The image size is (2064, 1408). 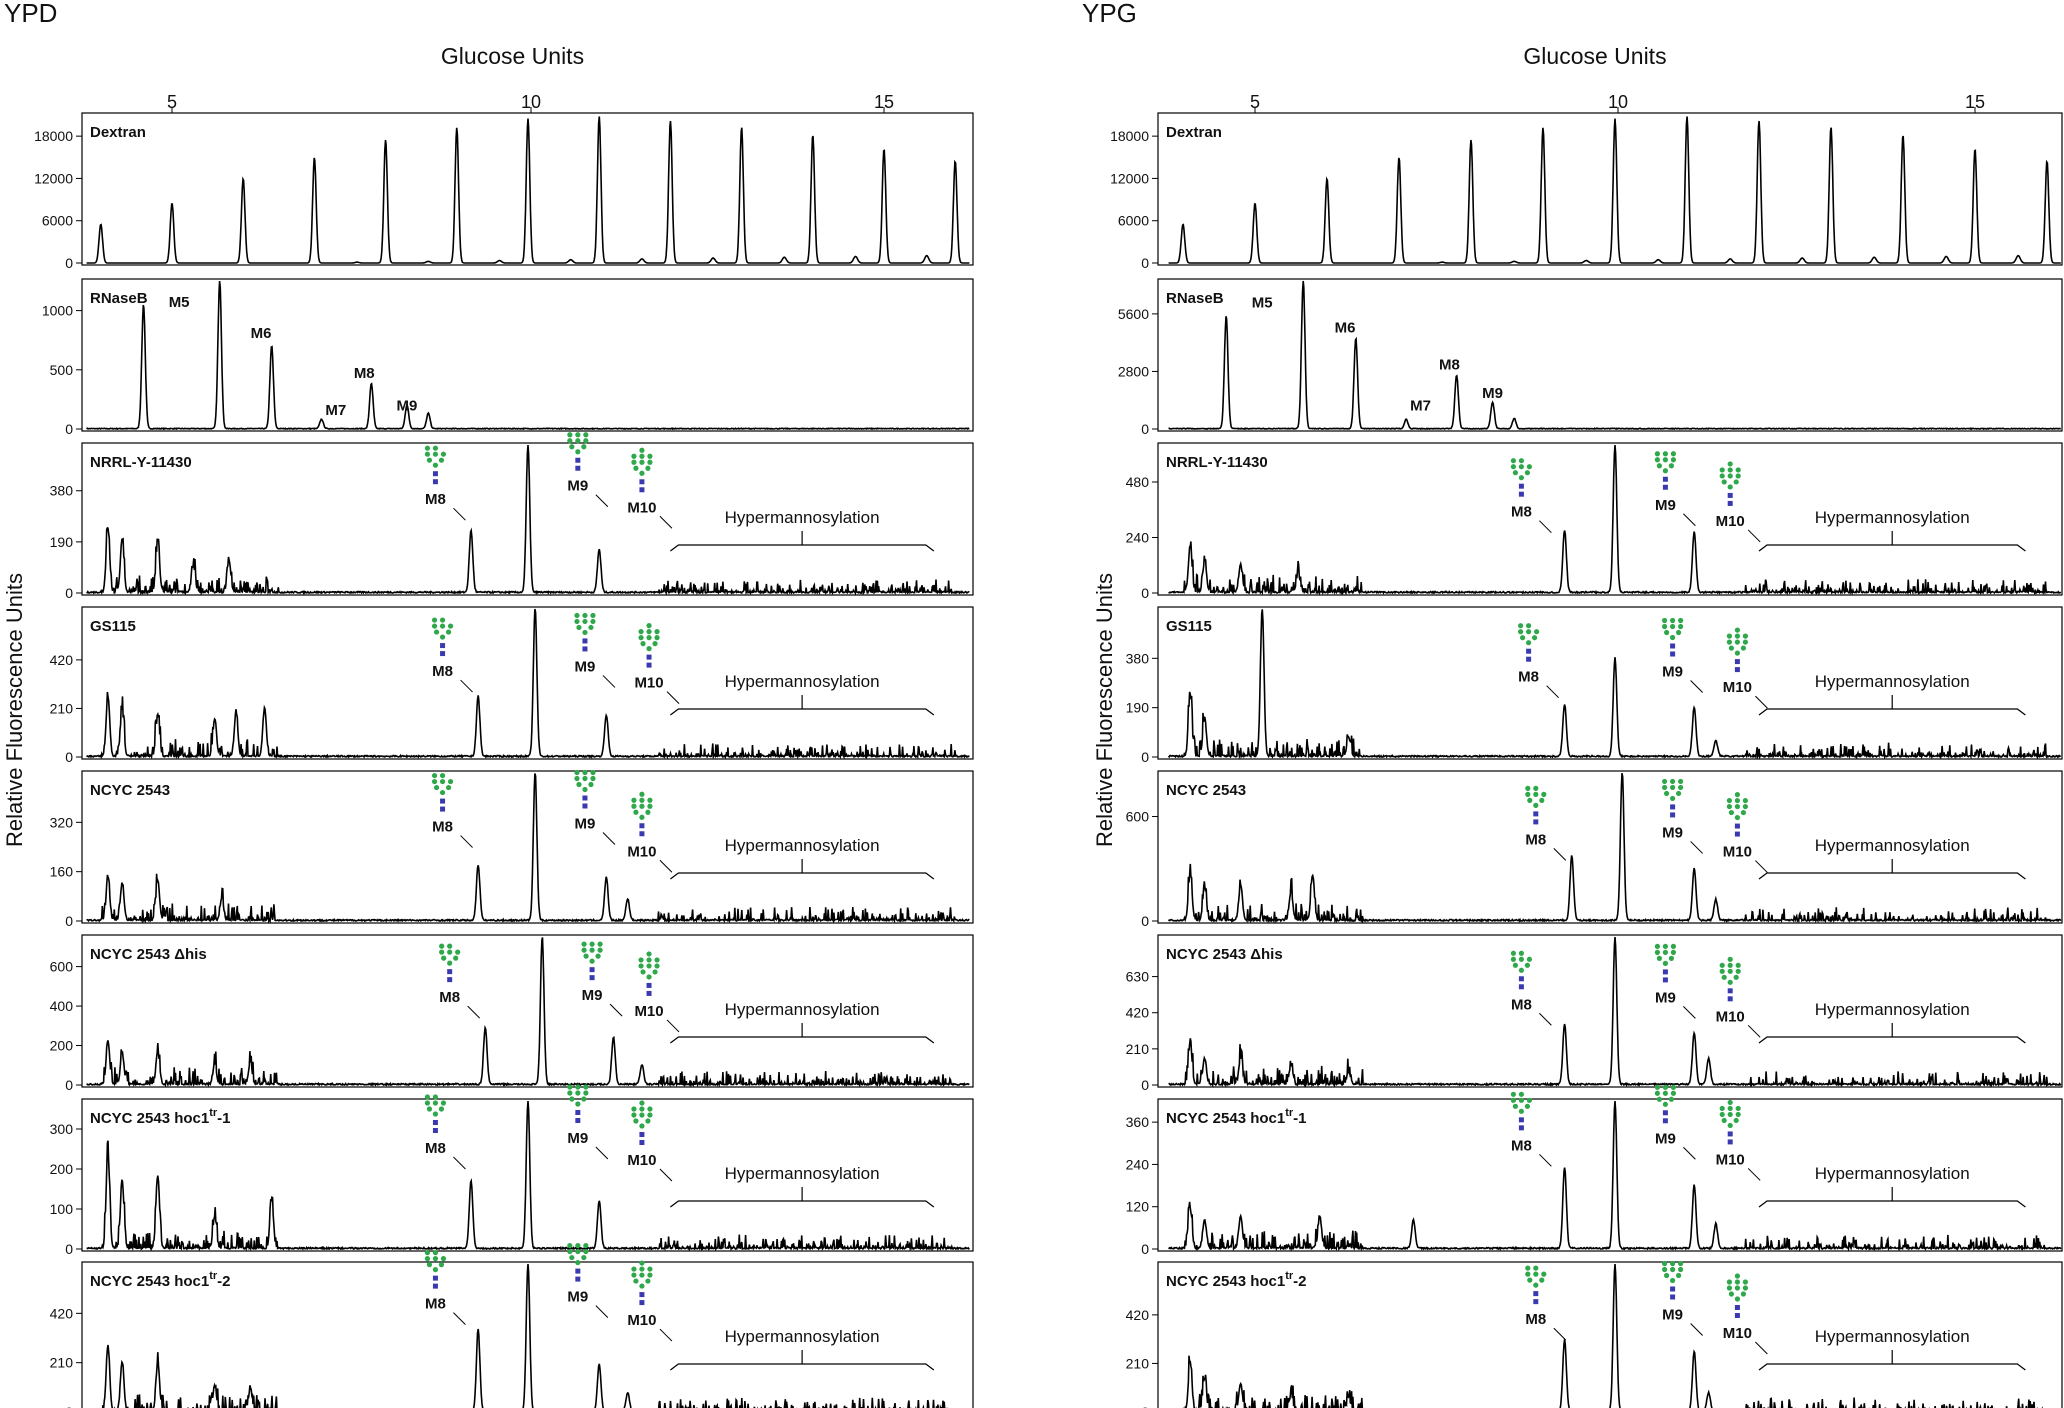 What do you see at coordinates (1138, 1122) in the screenshot?
I see `y-tick-label: 360` at bounding box center [1138, 1122].